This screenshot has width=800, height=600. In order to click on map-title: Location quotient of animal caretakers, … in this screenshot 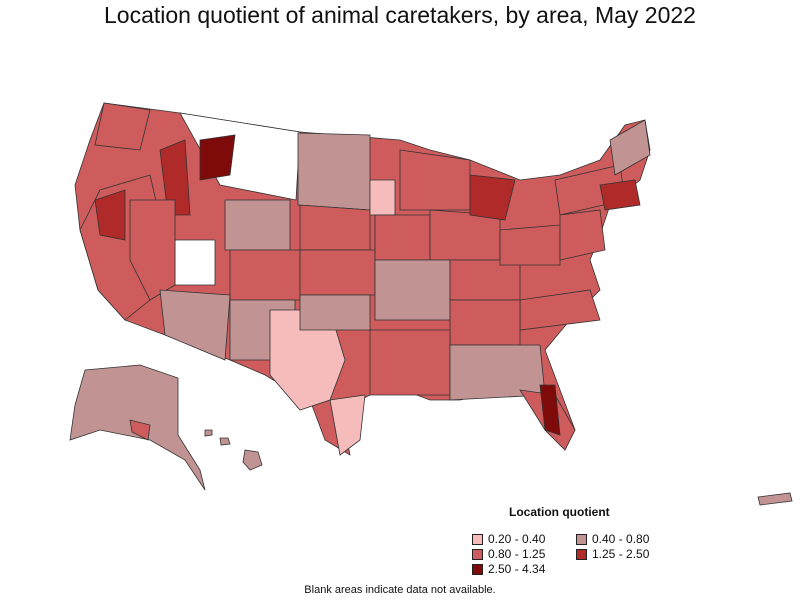, I will do `click(400, 15)`.